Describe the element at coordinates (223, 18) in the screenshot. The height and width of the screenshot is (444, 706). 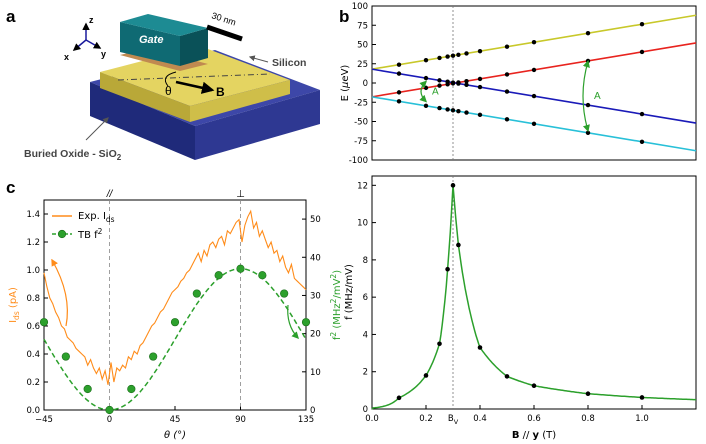
I see `scale-label: 30 nm` at that location.